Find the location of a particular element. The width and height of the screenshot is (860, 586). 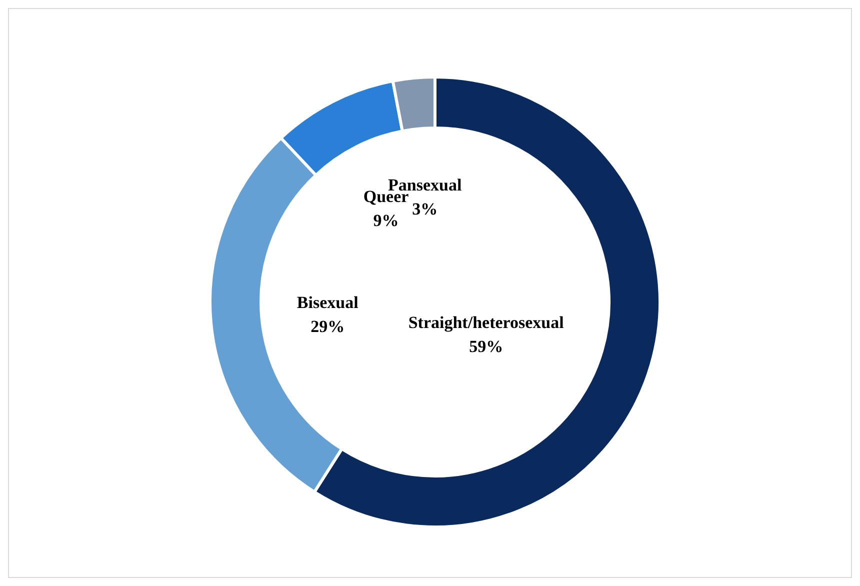

data-label: 59% is located at coordinates (486, 346).